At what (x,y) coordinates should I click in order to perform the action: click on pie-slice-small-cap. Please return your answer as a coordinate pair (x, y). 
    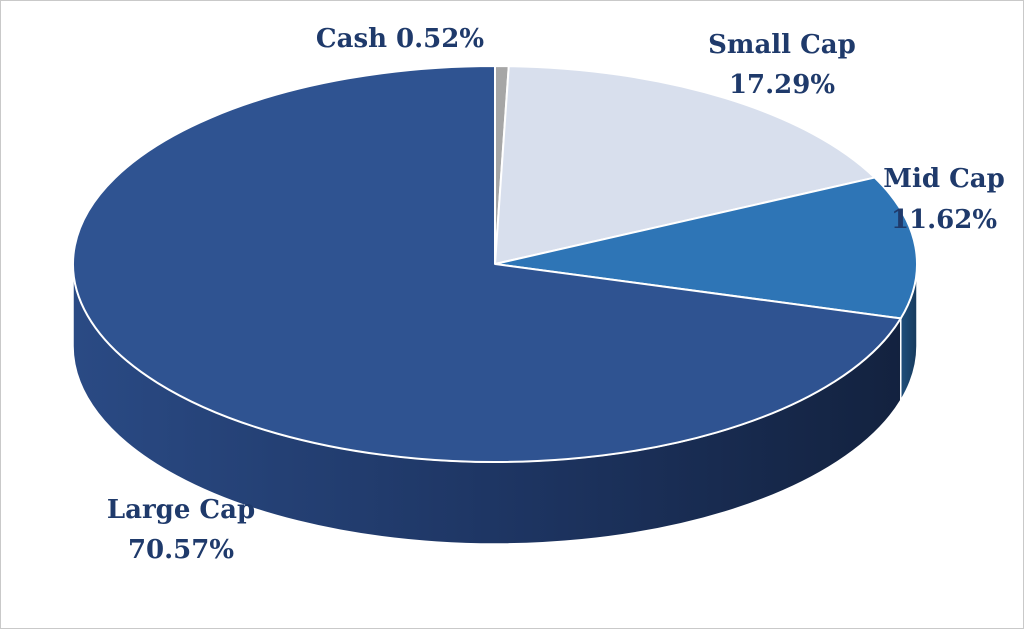
    Looking at the image, I should click on (685, 165).